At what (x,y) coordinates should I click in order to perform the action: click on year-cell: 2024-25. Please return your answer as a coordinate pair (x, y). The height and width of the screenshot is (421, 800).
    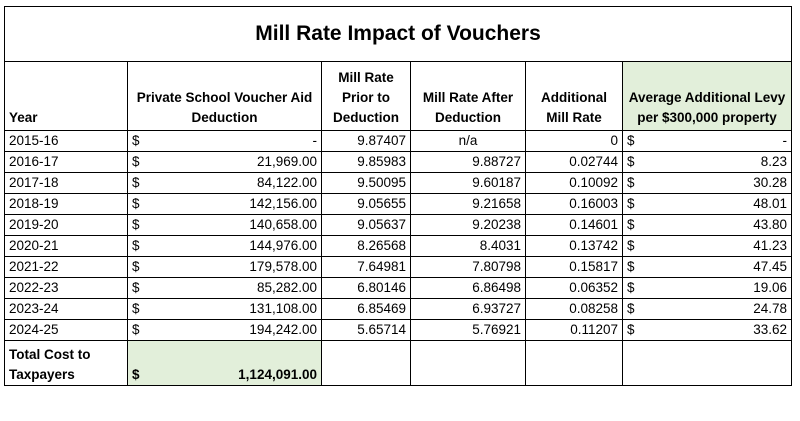
    Looking at the image, I should click on (66, 330).